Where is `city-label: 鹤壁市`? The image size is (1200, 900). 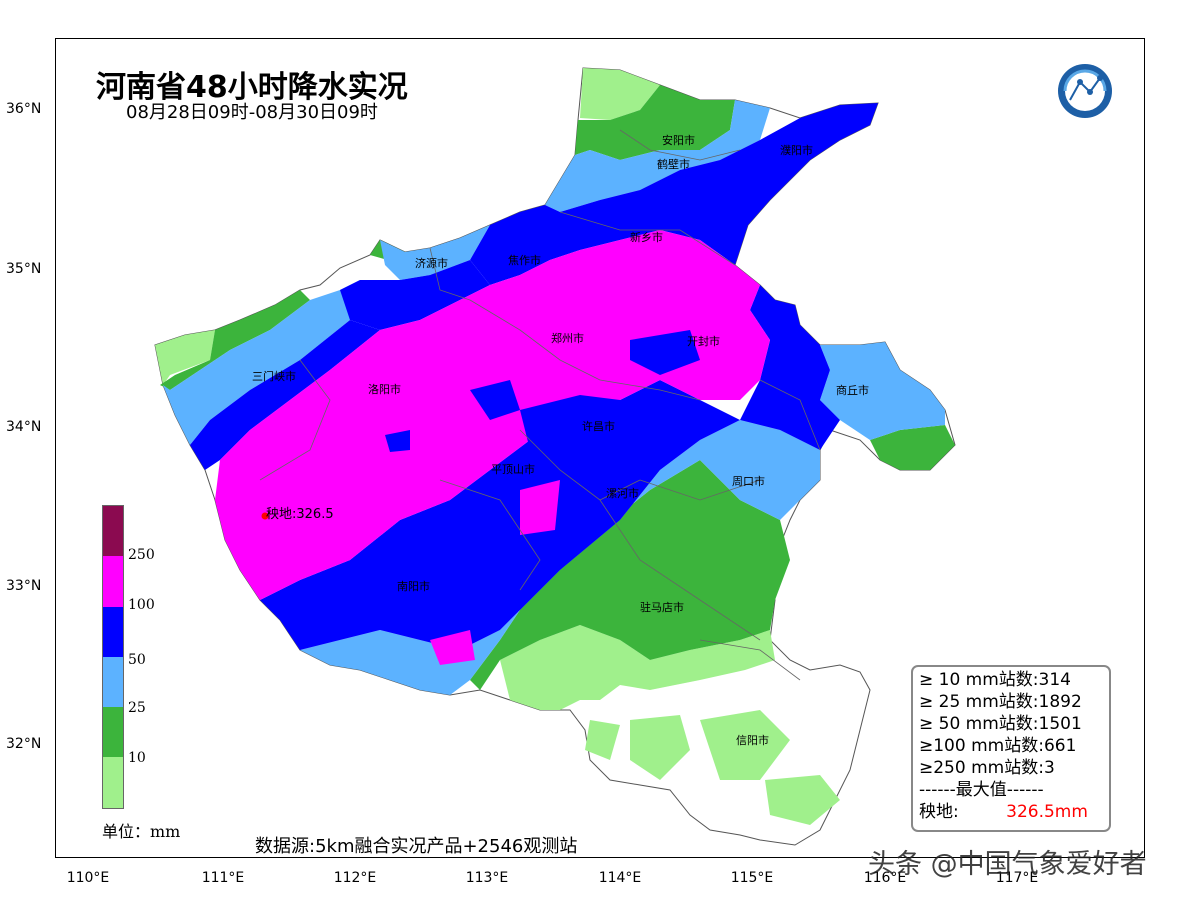
city-label: 鹤壁市 is located at coordinates (673, 164).